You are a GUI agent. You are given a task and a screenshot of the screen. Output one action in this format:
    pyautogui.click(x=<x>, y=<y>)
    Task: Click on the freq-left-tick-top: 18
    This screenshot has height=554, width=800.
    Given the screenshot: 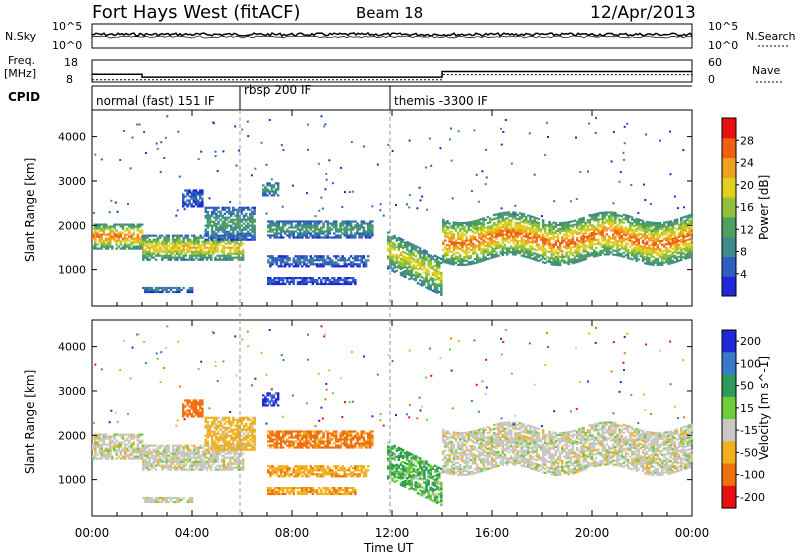 What is the action you would take?
    pyautogui.click(x=71, y=62)
    